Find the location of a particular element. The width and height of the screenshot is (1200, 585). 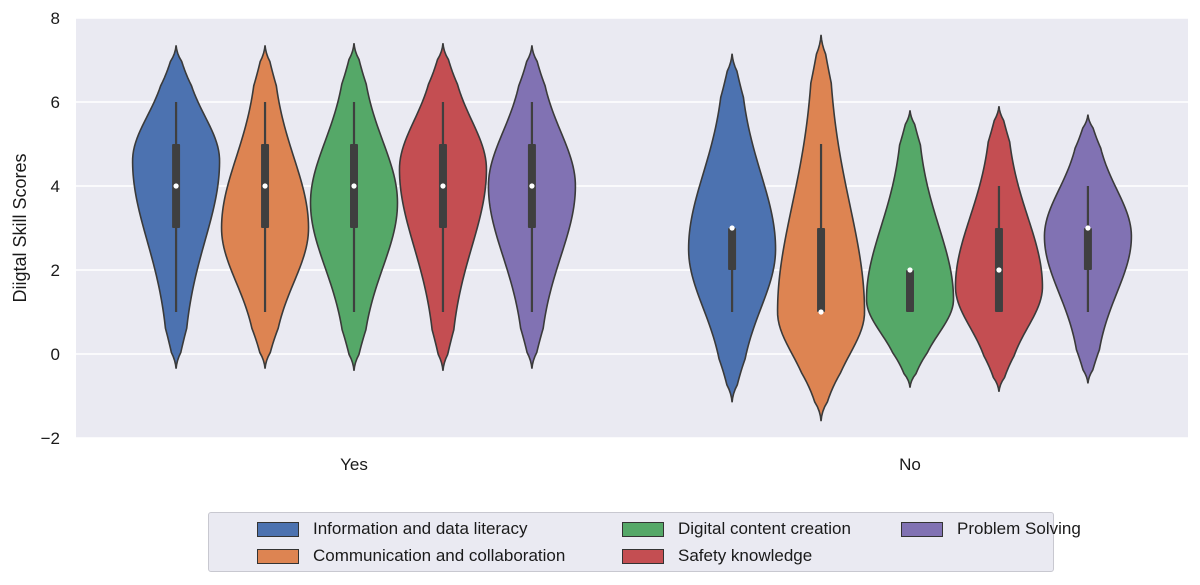

x-tick-label: No is located at coordinates (910, 464).